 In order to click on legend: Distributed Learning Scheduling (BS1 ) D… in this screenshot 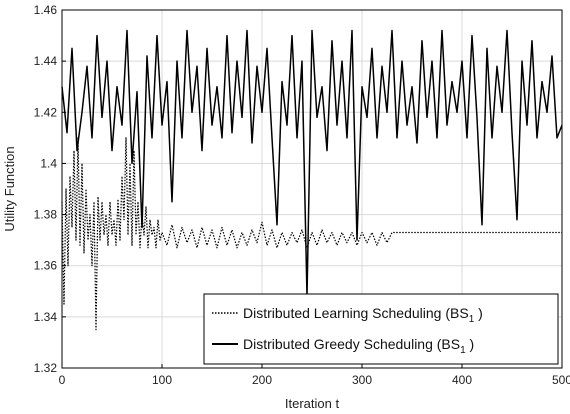, I will do `click(381, 329)`.